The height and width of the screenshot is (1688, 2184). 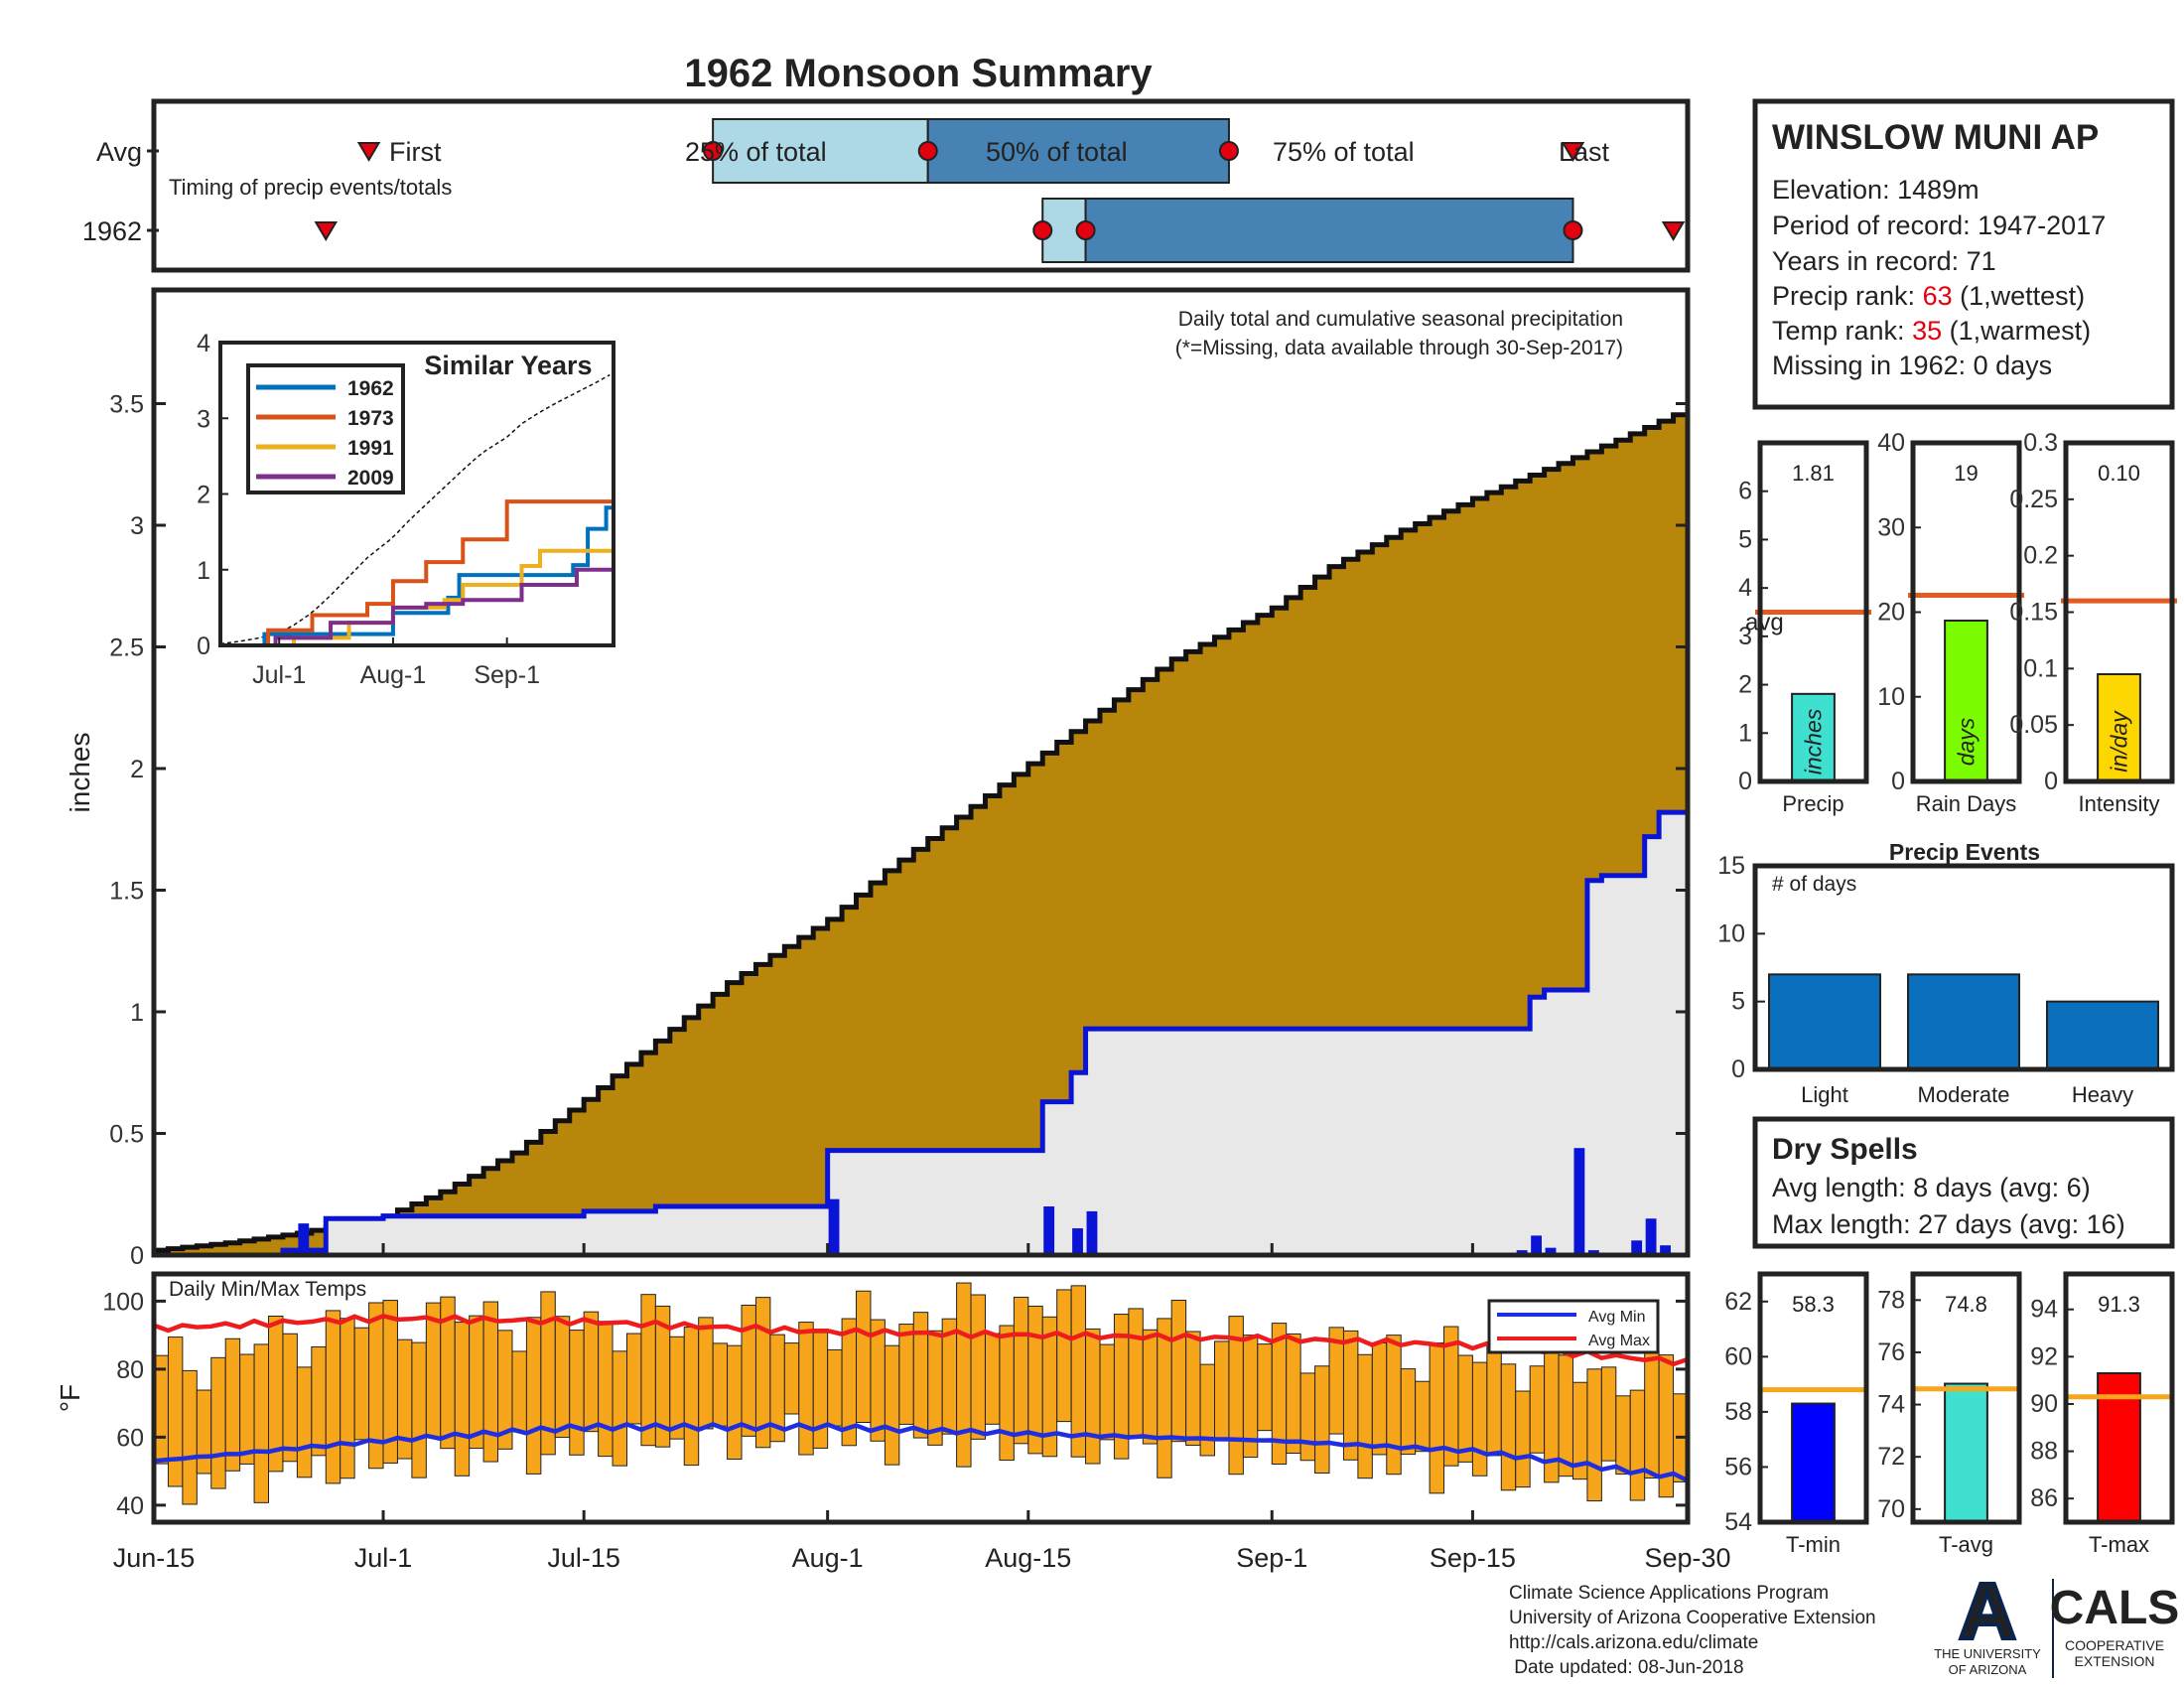 What do you see at coordinates (508, 365) in the screenshot?
I see `inset-title: Similar Years` at bounding box center [508, 365].